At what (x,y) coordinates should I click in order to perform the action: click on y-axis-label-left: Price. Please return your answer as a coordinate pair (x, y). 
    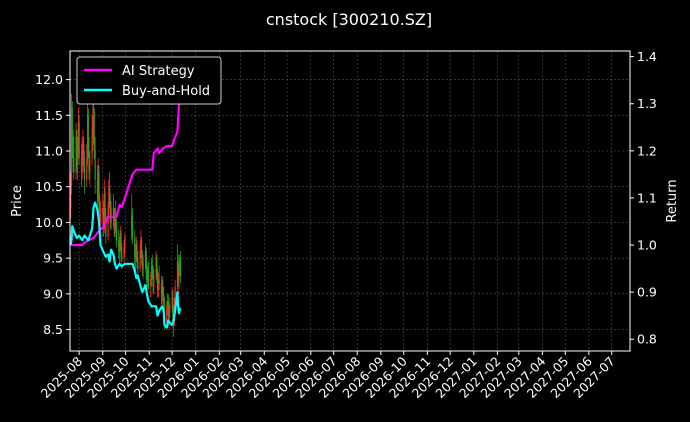
    Looking at the image, I should click on (17, 201).